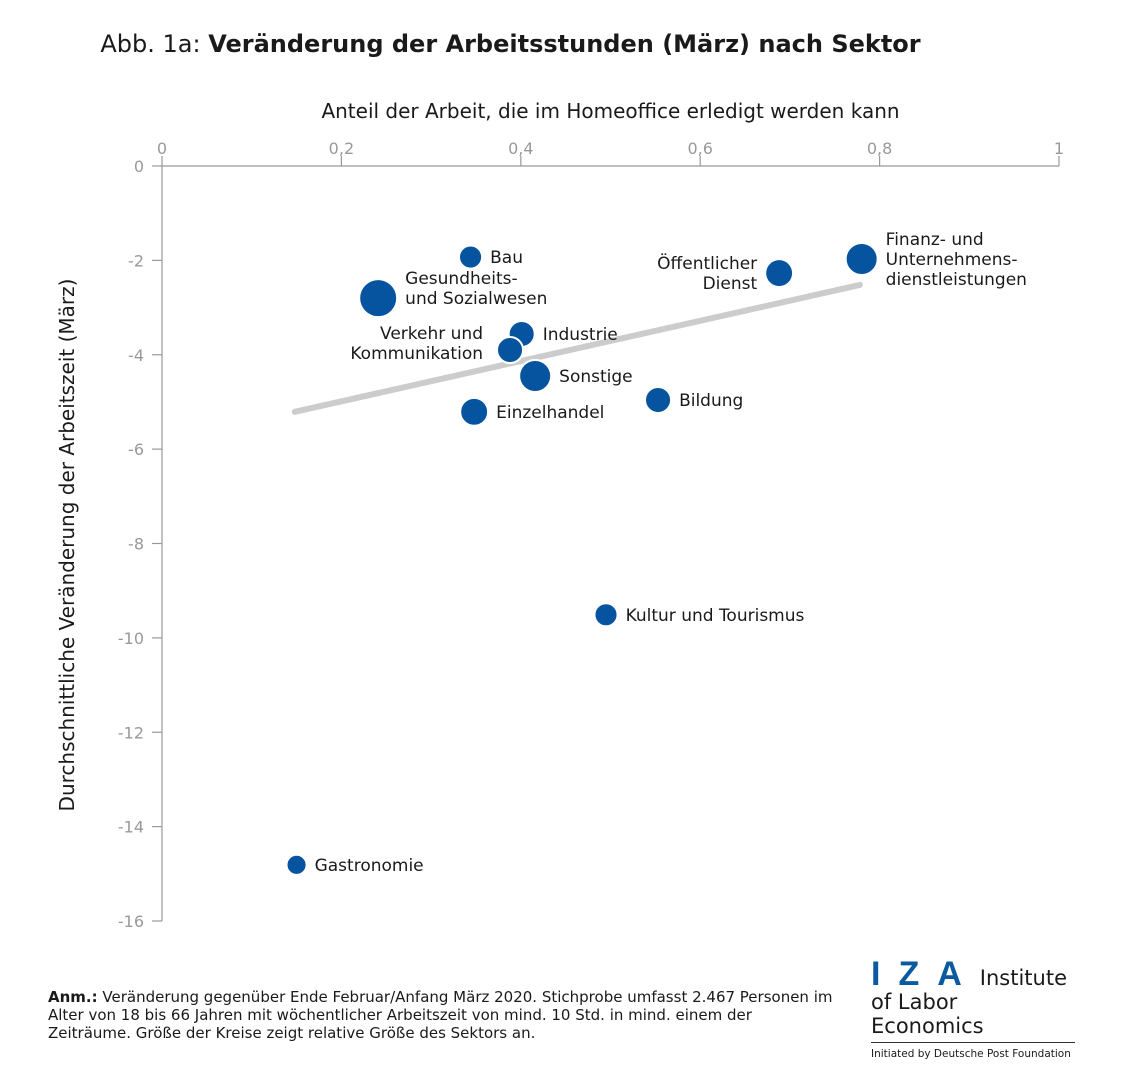  What do you see at coordinates (136, 355) in the screenshot?
I see `y-tick-label: -4` at bounding box center [136, 355].